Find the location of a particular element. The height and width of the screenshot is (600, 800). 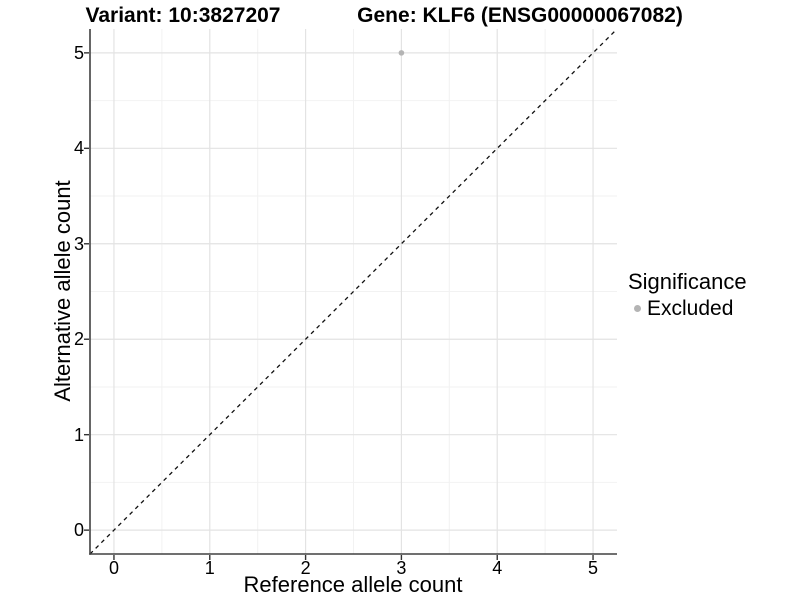

y-tick-label: 5 is located at coordinates (78, 52).